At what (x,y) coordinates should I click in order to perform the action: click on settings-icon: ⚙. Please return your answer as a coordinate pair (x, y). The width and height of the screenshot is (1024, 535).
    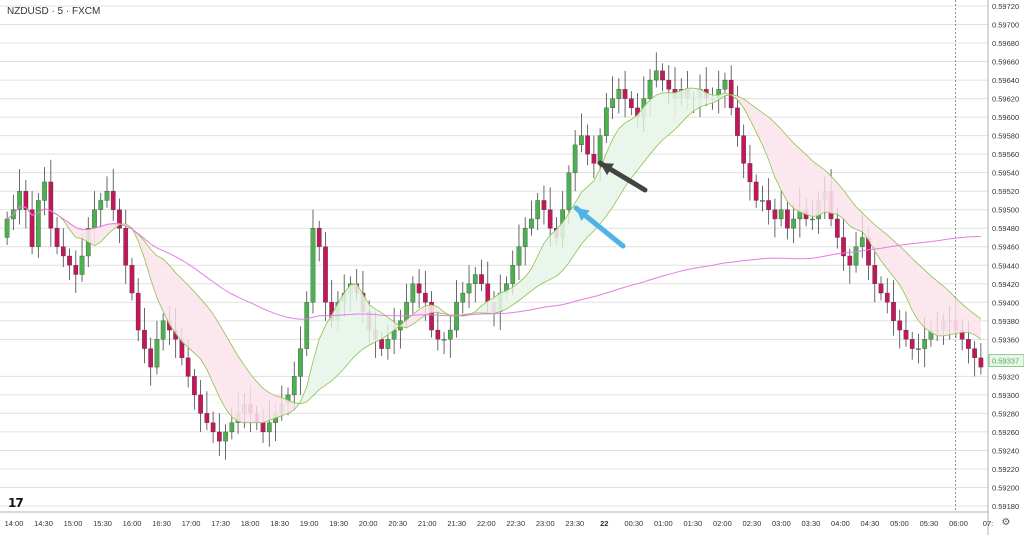
    Looking at the image, I should click on (1006, 522).